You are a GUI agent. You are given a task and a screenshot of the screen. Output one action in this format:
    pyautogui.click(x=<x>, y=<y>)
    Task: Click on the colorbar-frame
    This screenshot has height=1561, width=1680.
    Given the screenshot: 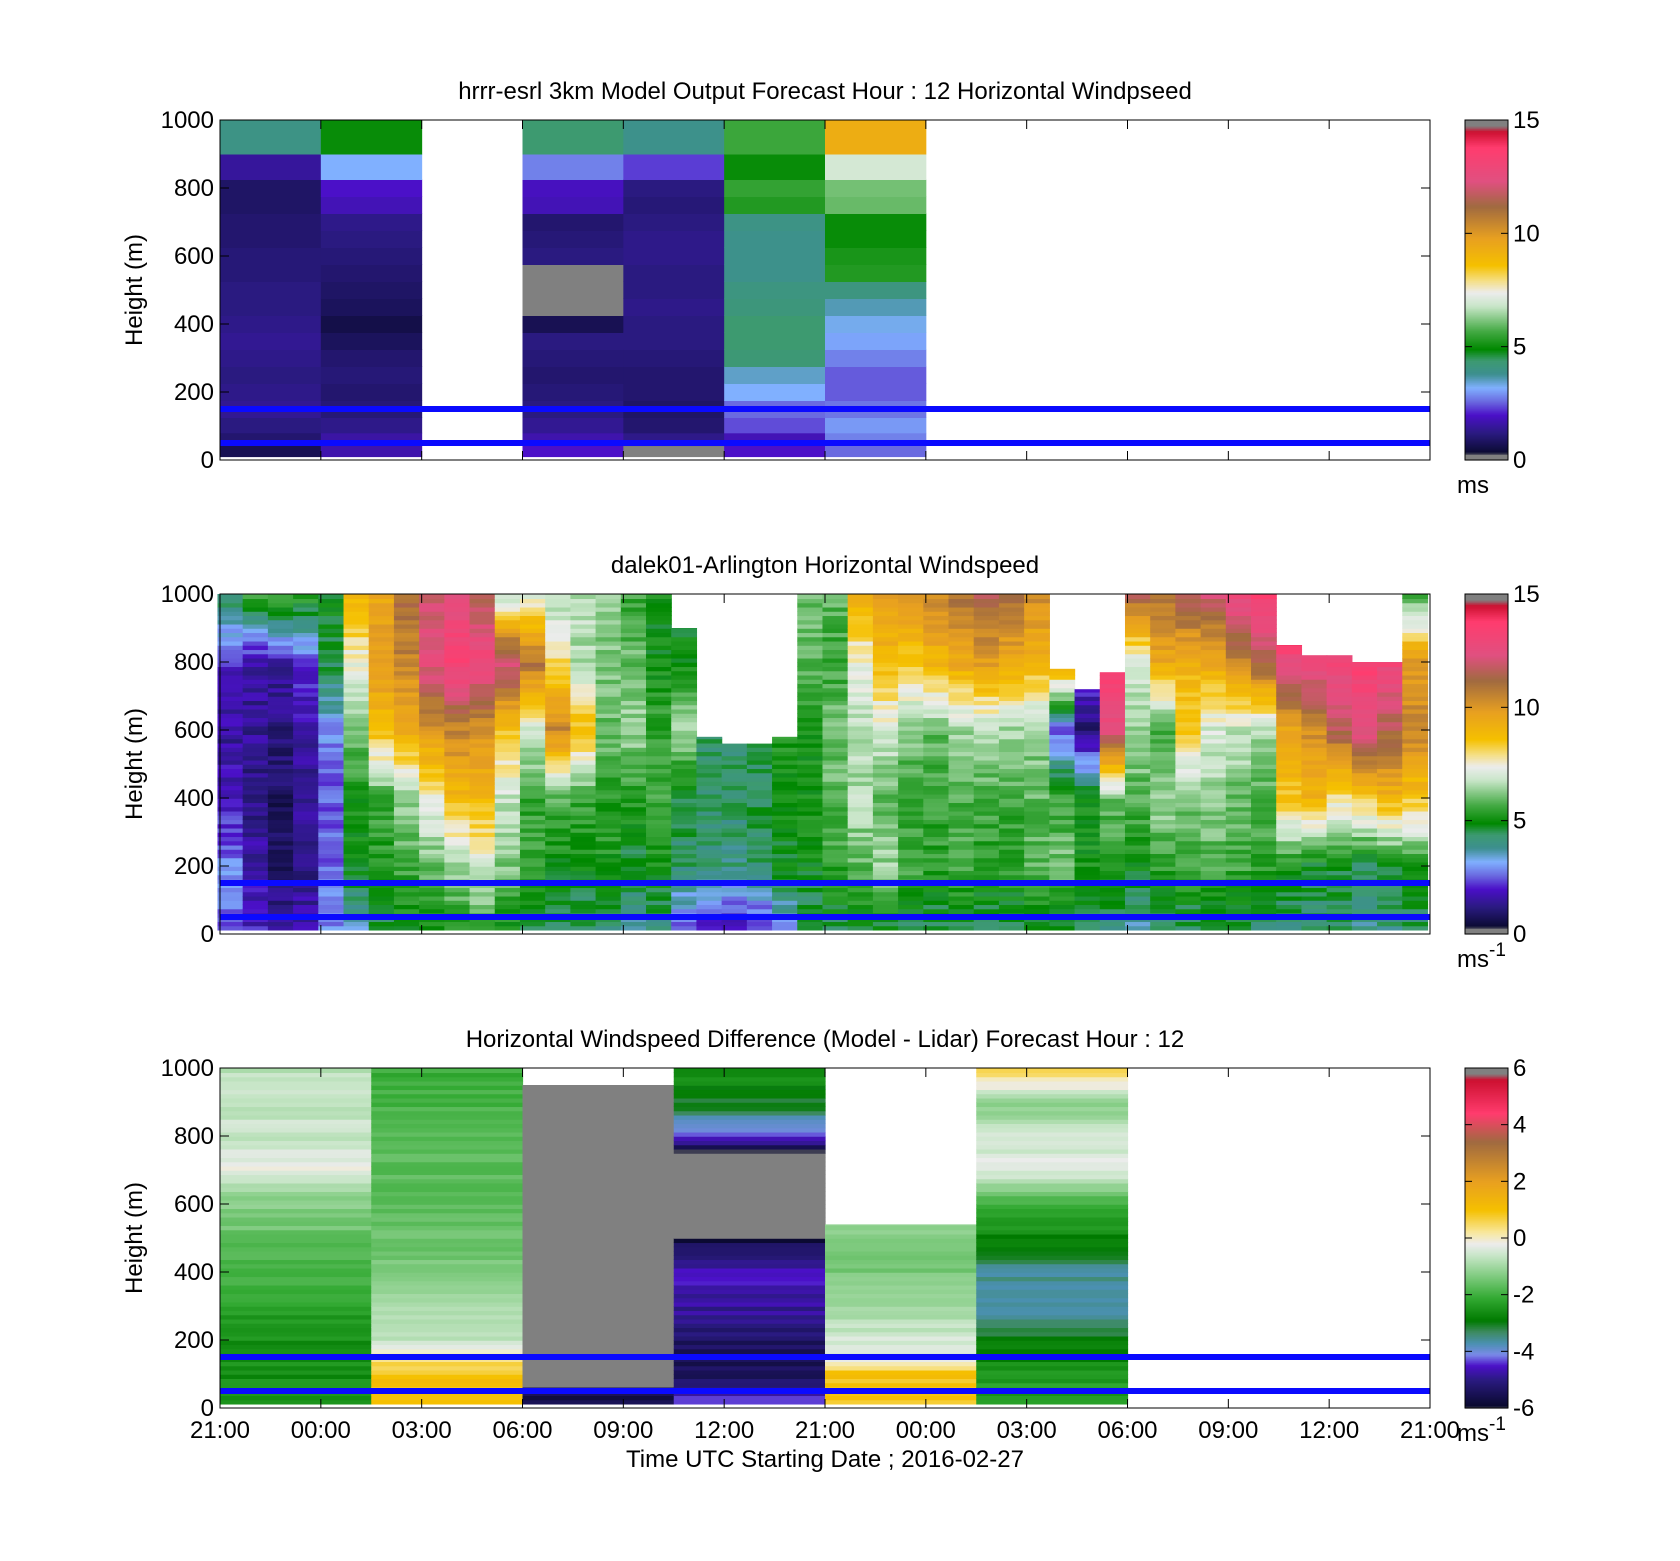 What is the action you would take?
    pyautogui.click(x=1486, y=290)
    